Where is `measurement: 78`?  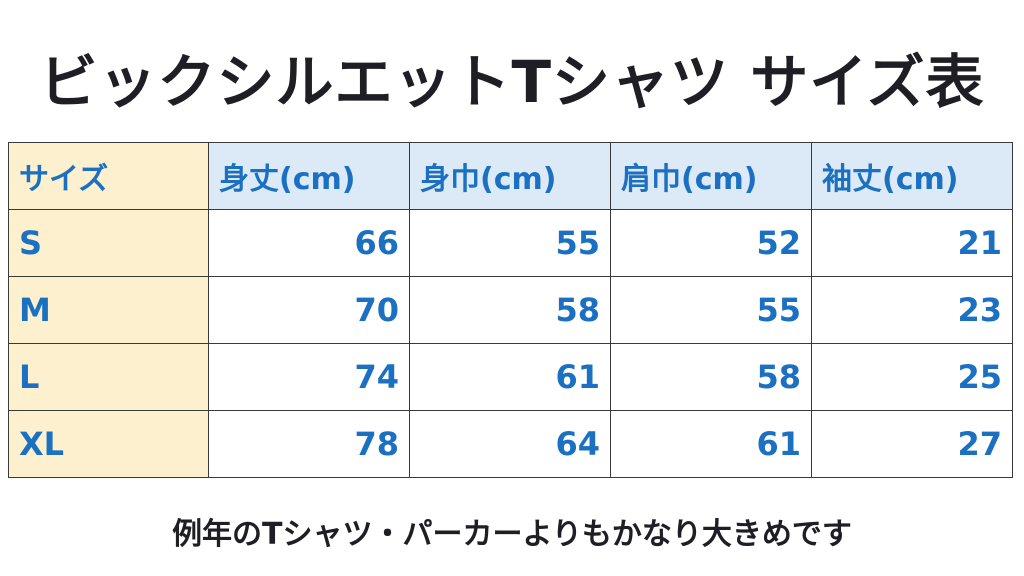 measurement: 78 is located at coordinates (309, 444).